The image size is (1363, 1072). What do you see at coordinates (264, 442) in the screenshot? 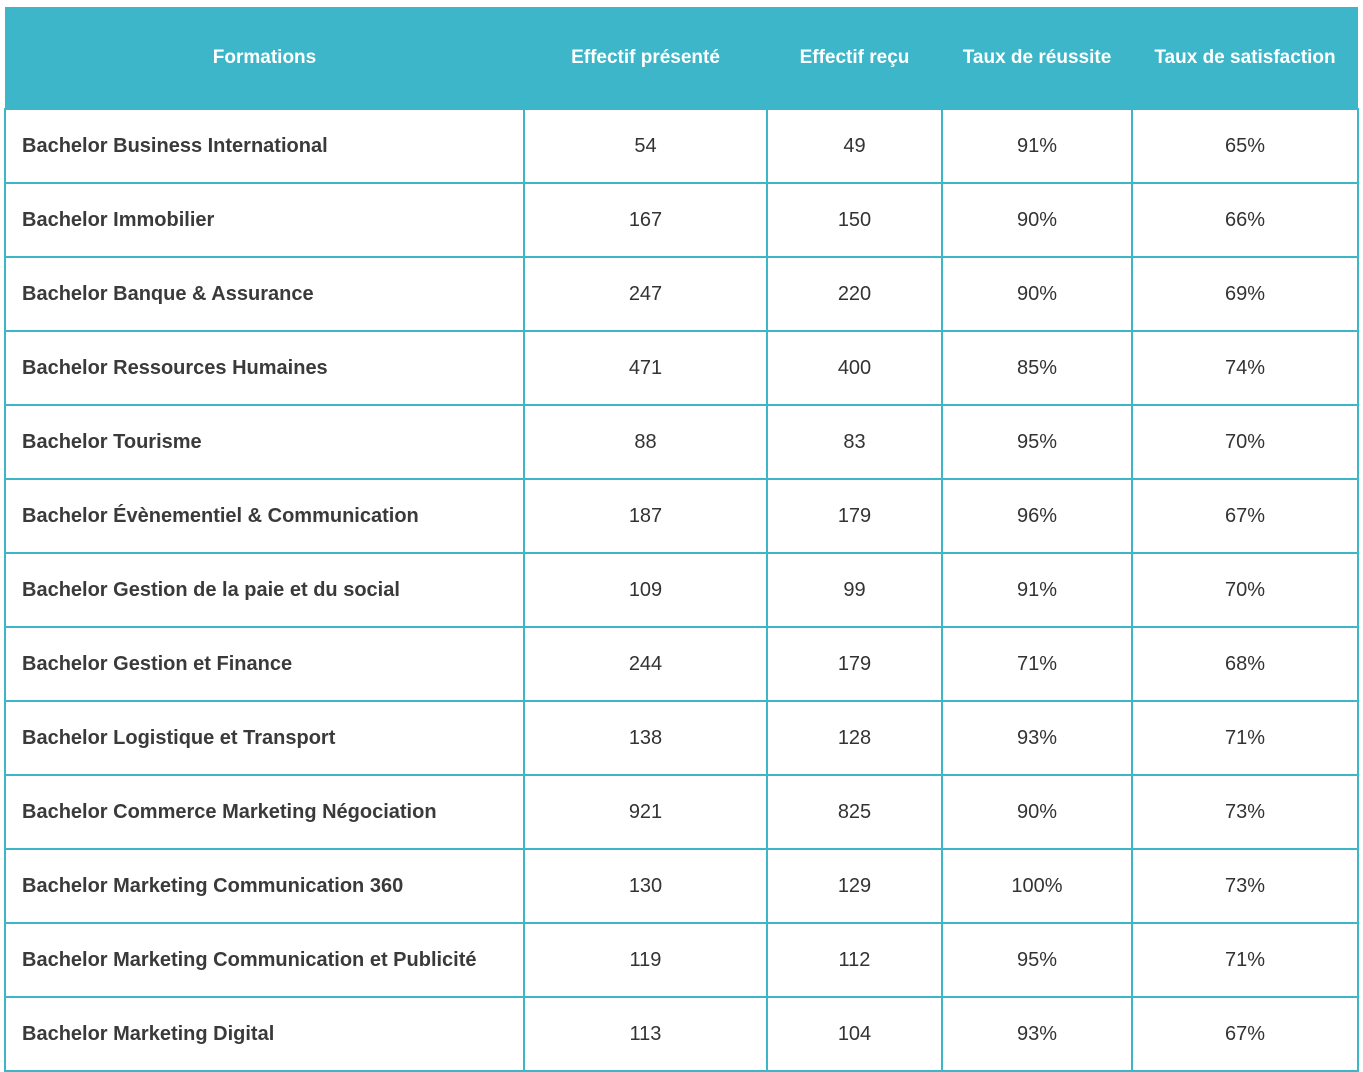
I see `formation-name-cell: Bachelor Tourisme` at bounding box center [264, 442].